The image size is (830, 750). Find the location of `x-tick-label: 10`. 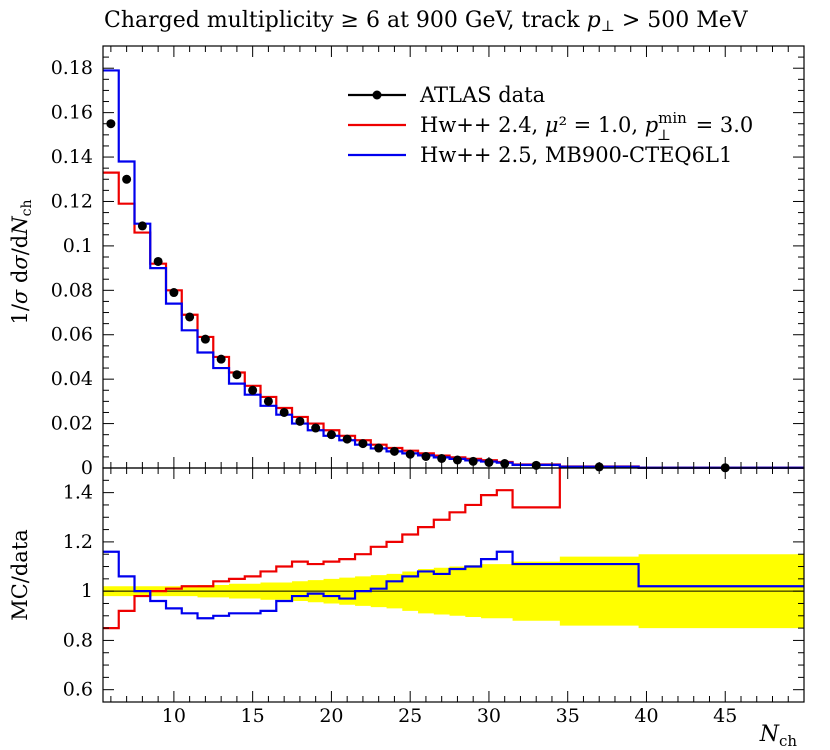

x-tick-label: 10 is located at coordinates (174, 716).